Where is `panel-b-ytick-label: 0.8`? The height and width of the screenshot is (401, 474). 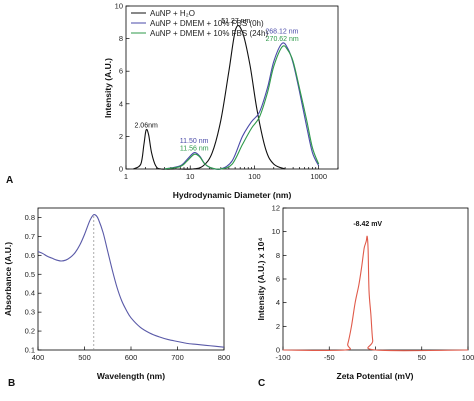
panel-b-ytick-label: 0.8 is located at coordinates (30, 217).